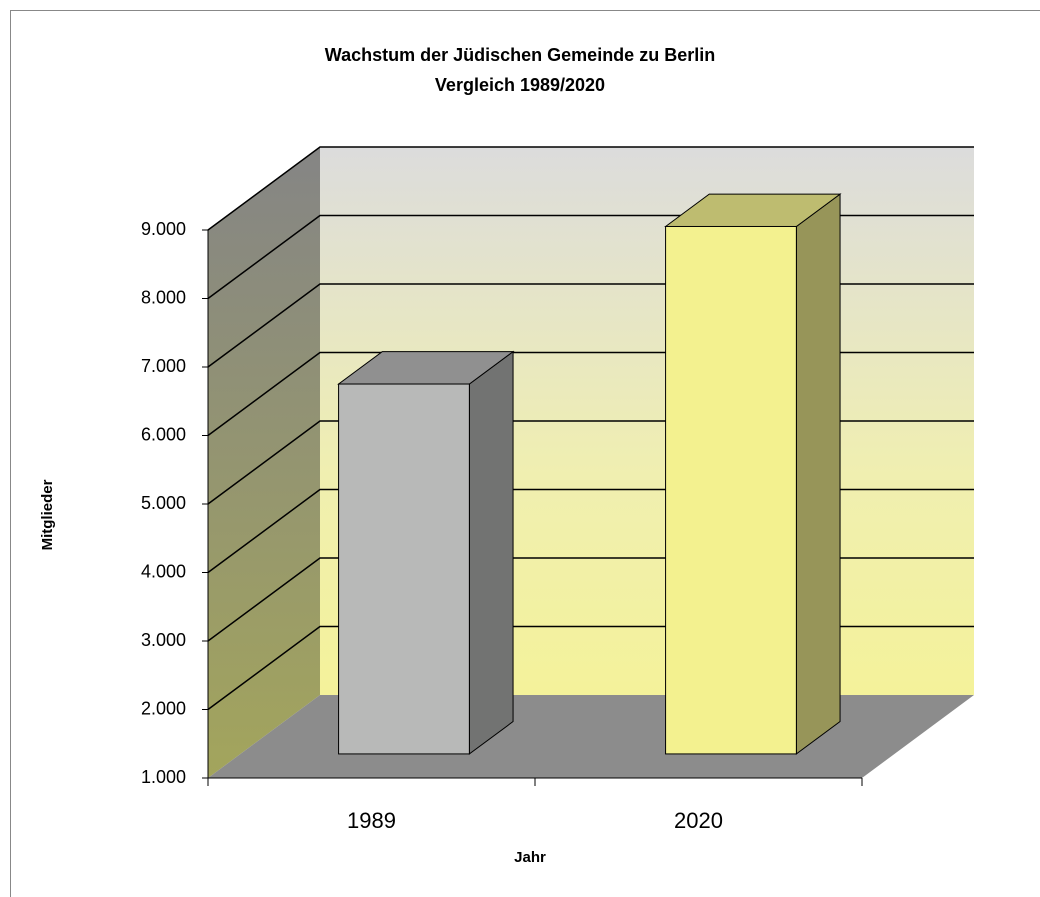  I want to click on y-tick-label: 5.000, so click(163, 503).